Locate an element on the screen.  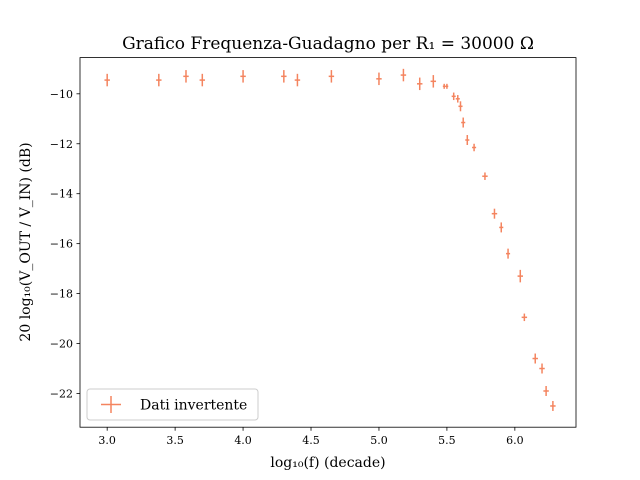
y-tick-label: −18 is located at coordinates (61, 294).